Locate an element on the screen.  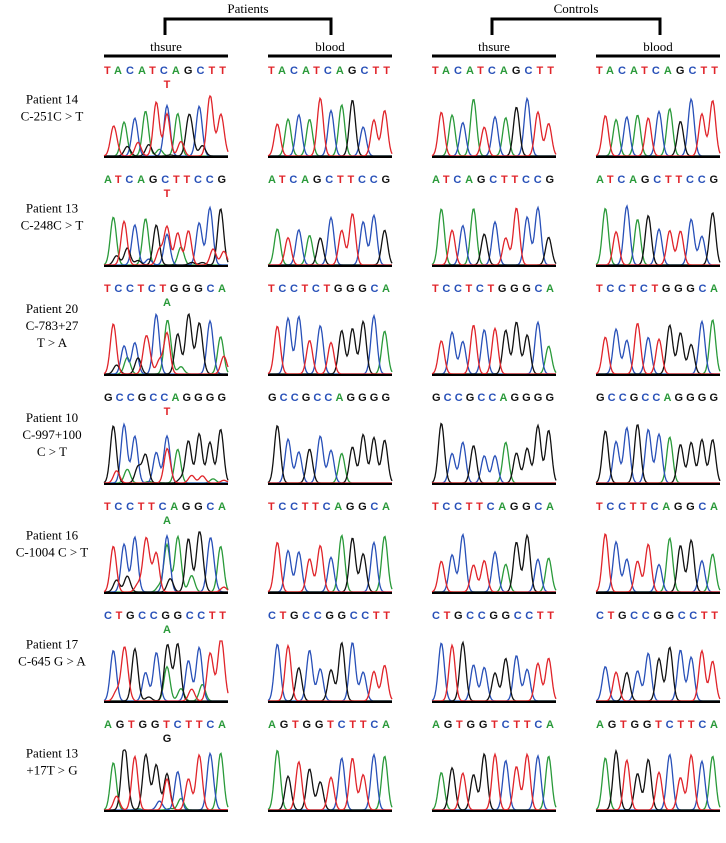
column-label: blood is located at coordinates (330, 46).